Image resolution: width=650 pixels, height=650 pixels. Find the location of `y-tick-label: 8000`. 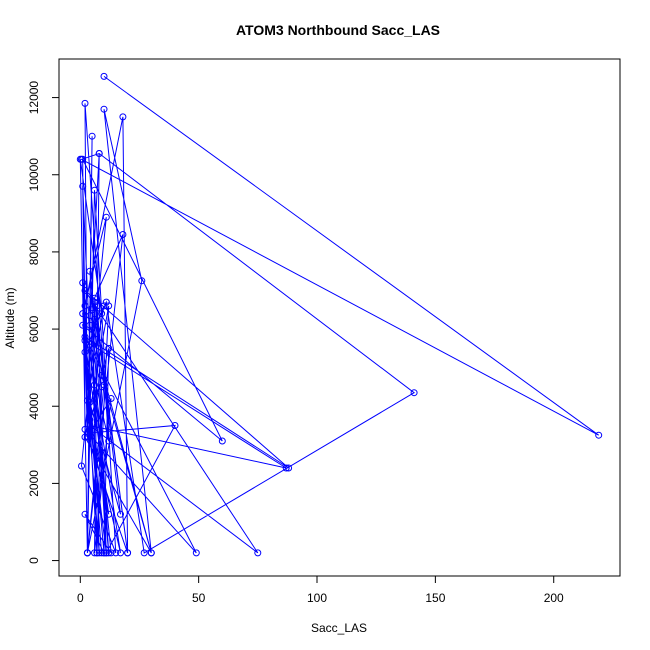

y-tick-label: 8000 is located at coordinates (34, 251).